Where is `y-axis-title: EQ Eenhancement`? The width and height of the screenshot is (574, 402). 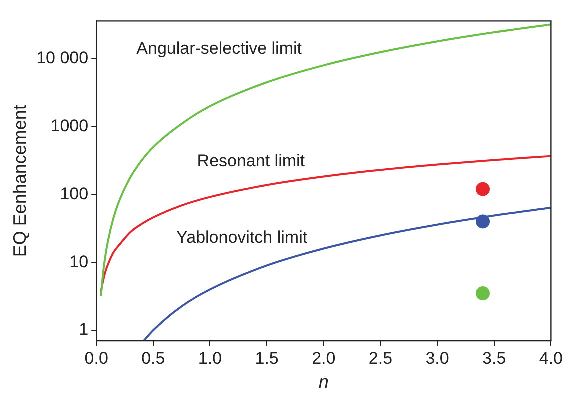 y-axis-title: EQ Eenhancement is located at coordinates (20, 181).